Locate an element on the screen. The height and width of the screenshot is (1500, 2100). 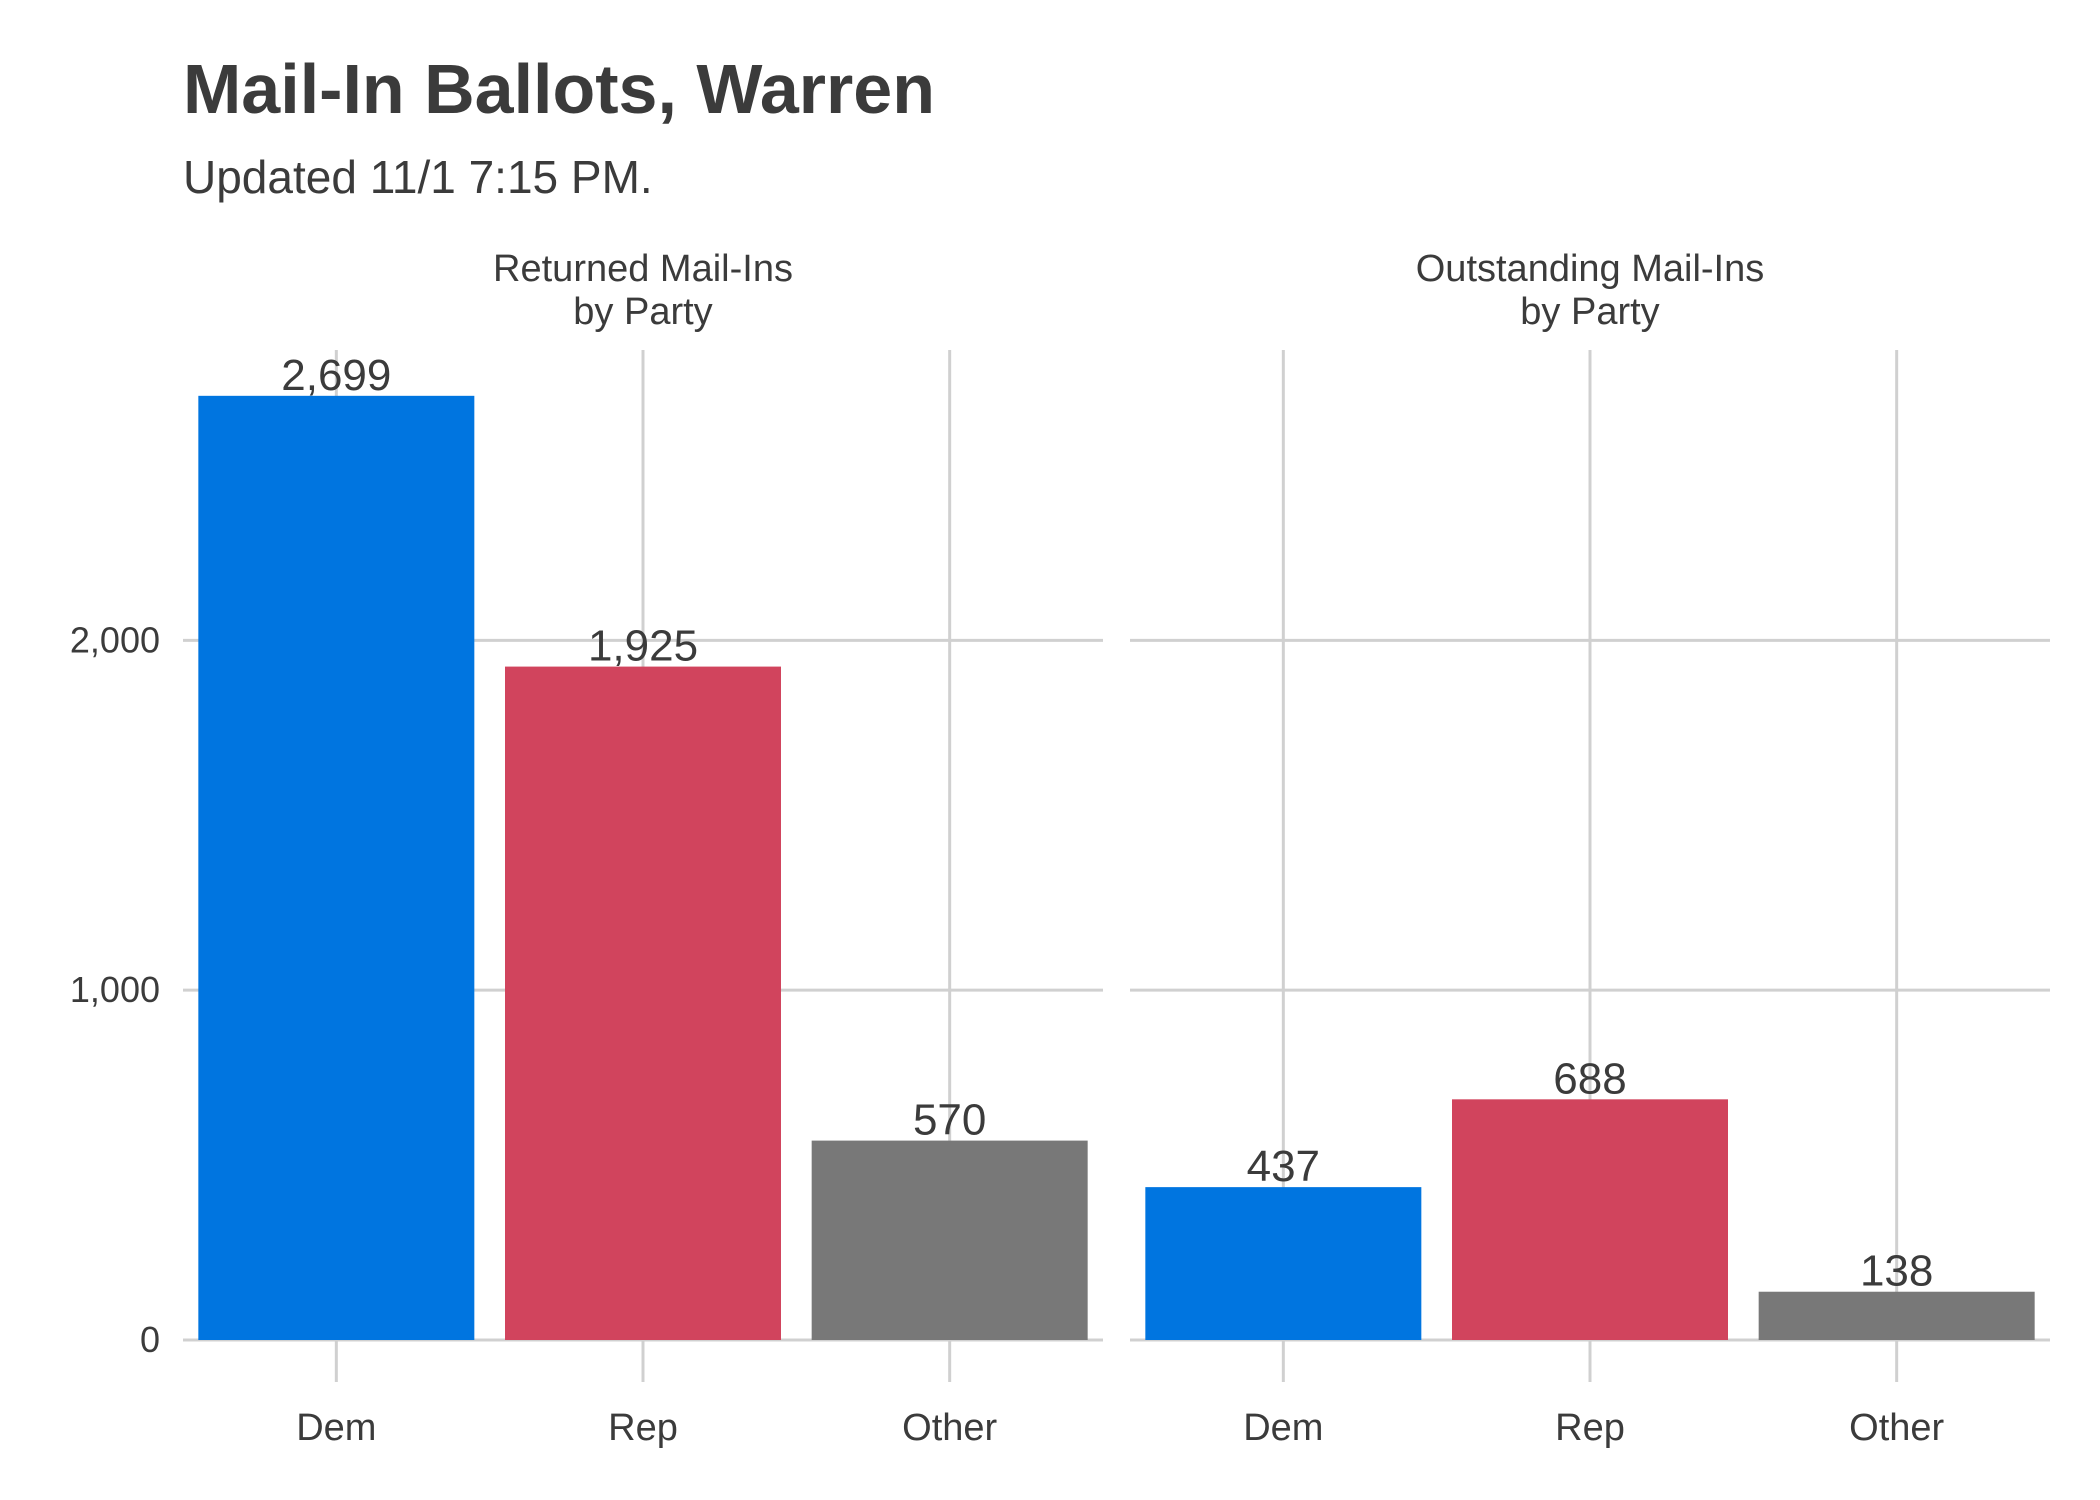
y-tick-label: 1,000 is located at coordinates (115, 989).